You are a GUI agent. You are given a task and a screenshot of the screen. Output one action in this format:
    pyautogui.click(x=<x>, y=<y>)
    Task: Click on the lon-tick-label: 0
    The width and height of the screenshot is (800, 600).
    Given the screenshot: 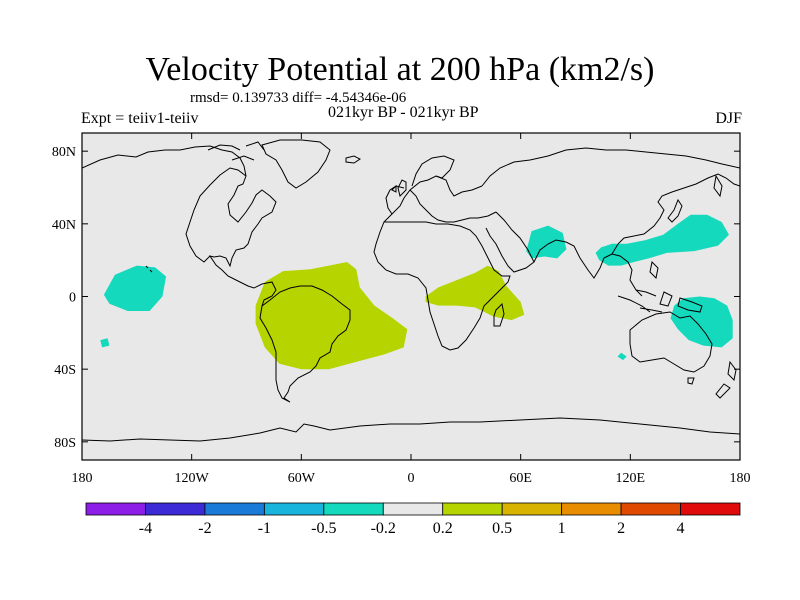 What is the action you would take?
    pyautogui.click(x=411, y=478)
    